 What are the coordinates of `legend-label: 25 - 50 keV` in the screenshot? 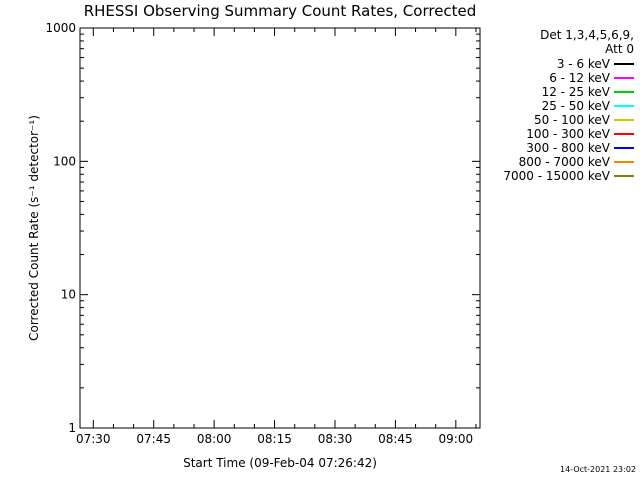 It's located at (575, 106).